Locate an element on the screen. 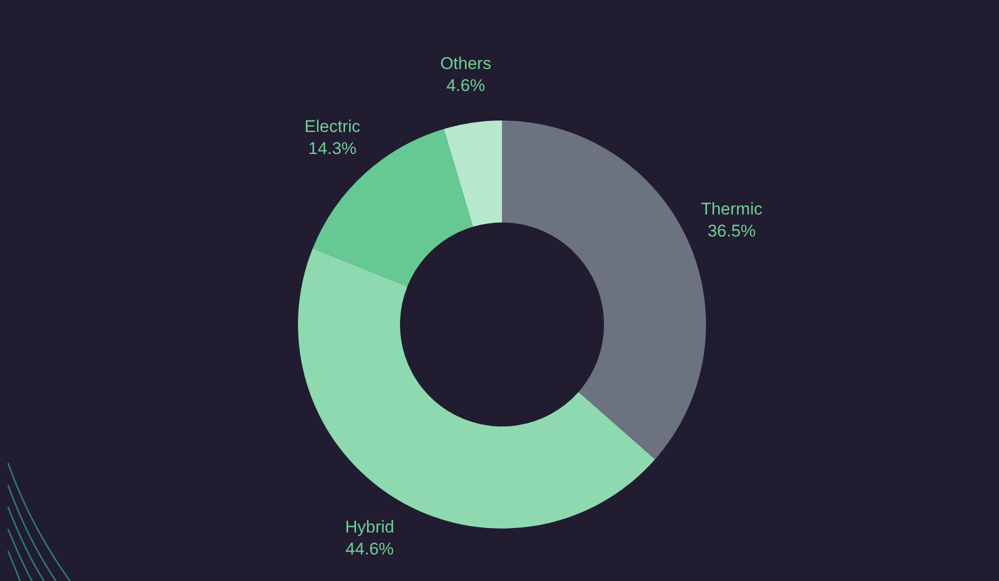  slice-label: Thermic is located at coordinates (731, 208).